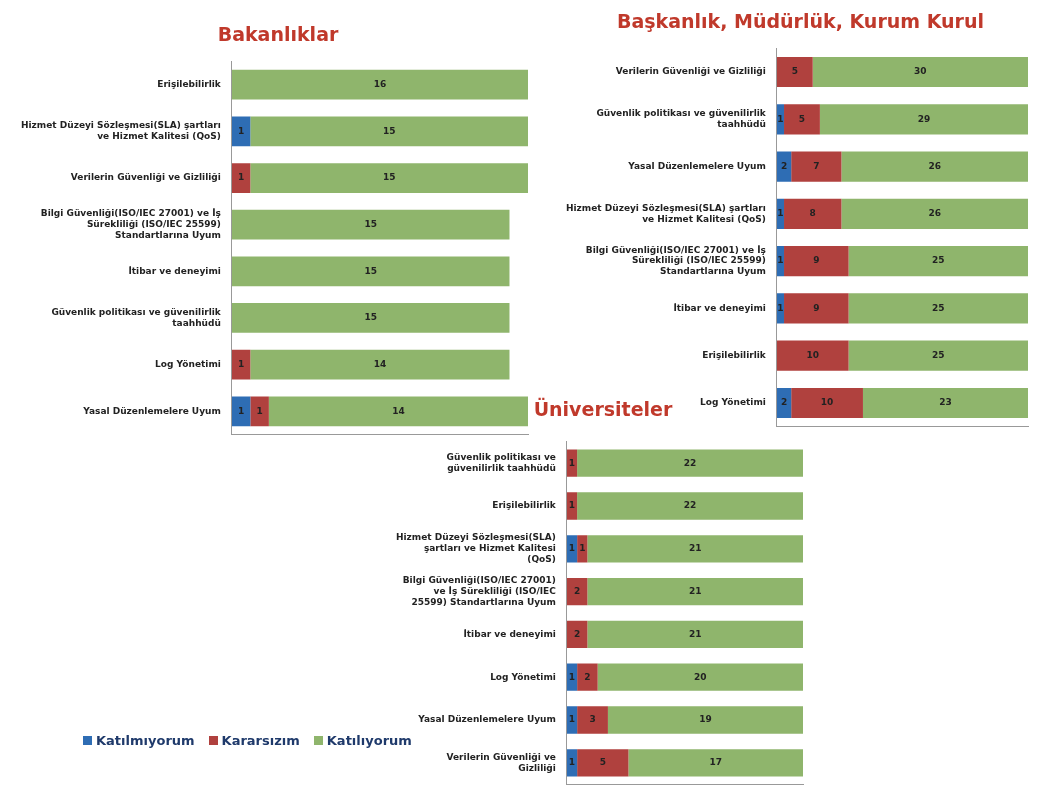 The width and height of the screenshot is (1045, 795). Describe the element at coordinates (278, 34) in the screenshot. I see `chart-title: Bakanlıklar` at that location.